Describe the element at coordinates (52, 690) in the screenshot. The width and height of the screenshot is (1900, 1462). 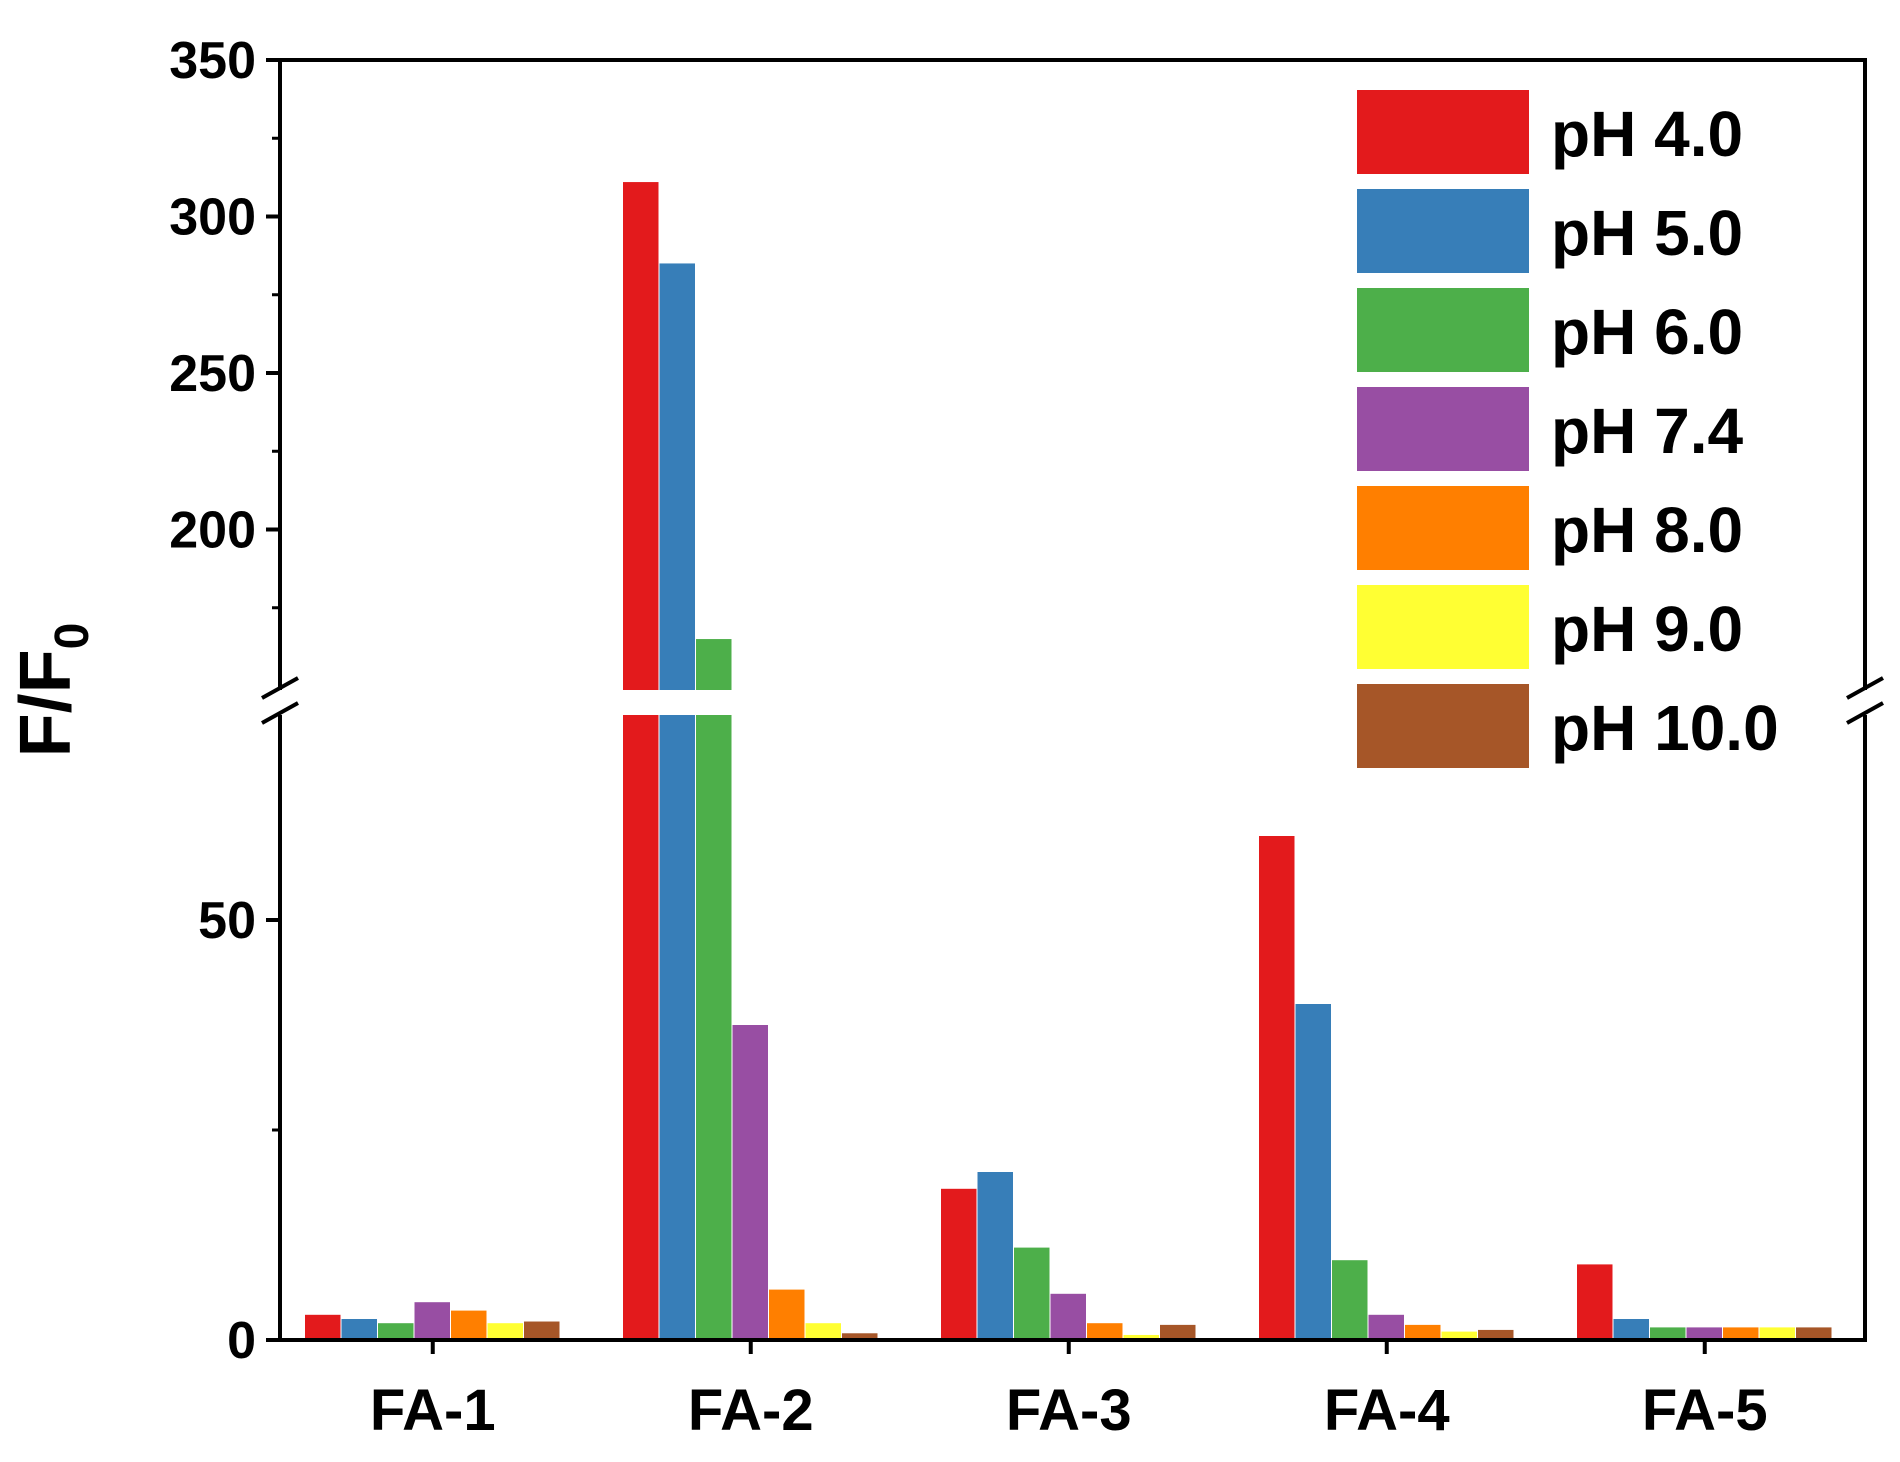
I see `y-axis-title: F/F0` at that location.